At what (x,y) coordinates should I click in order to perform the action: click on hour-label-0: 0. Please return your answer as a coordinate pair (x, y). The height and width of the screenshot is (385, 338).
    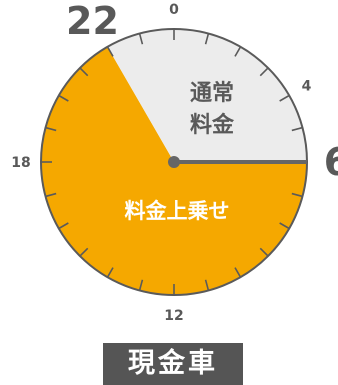
    Looking at the image, I should click on (174, 10).